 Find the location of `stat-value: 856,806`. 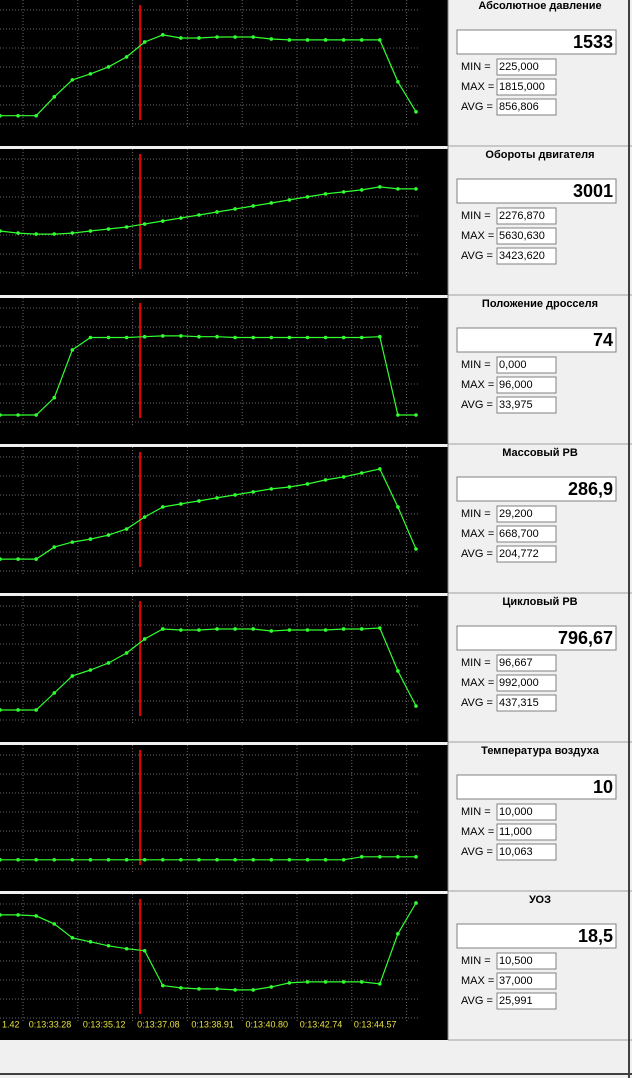

stat-value: 856,806 is located at coordinates (519, 107).